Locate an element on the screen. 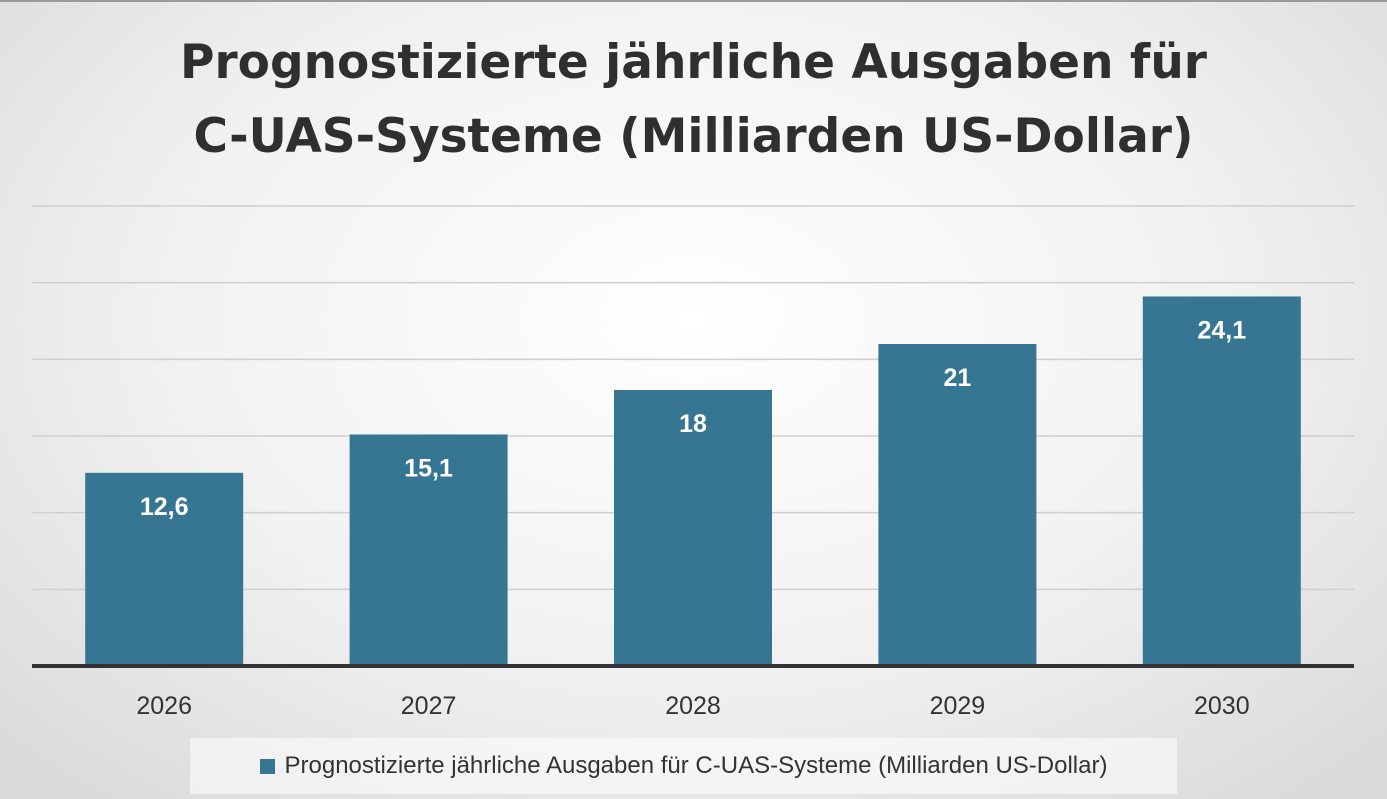 The image size is (1387, 799). top-border is located at coordinates (693, 1).